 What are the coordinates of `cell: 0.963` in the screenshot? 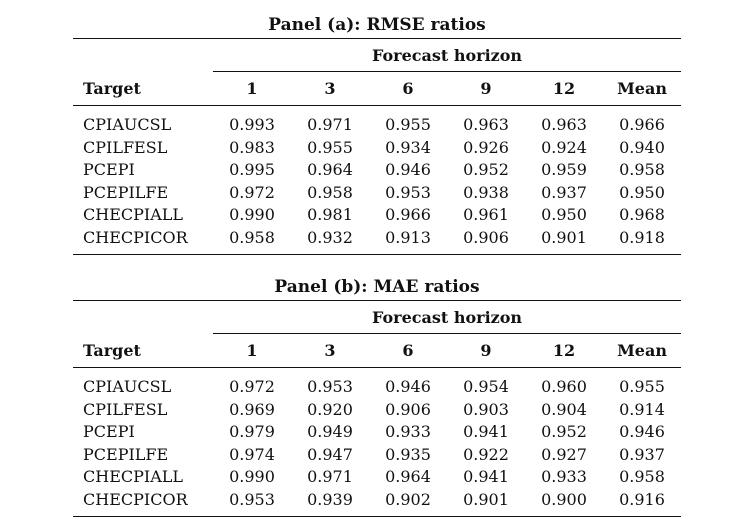 It's located at (486, 124).